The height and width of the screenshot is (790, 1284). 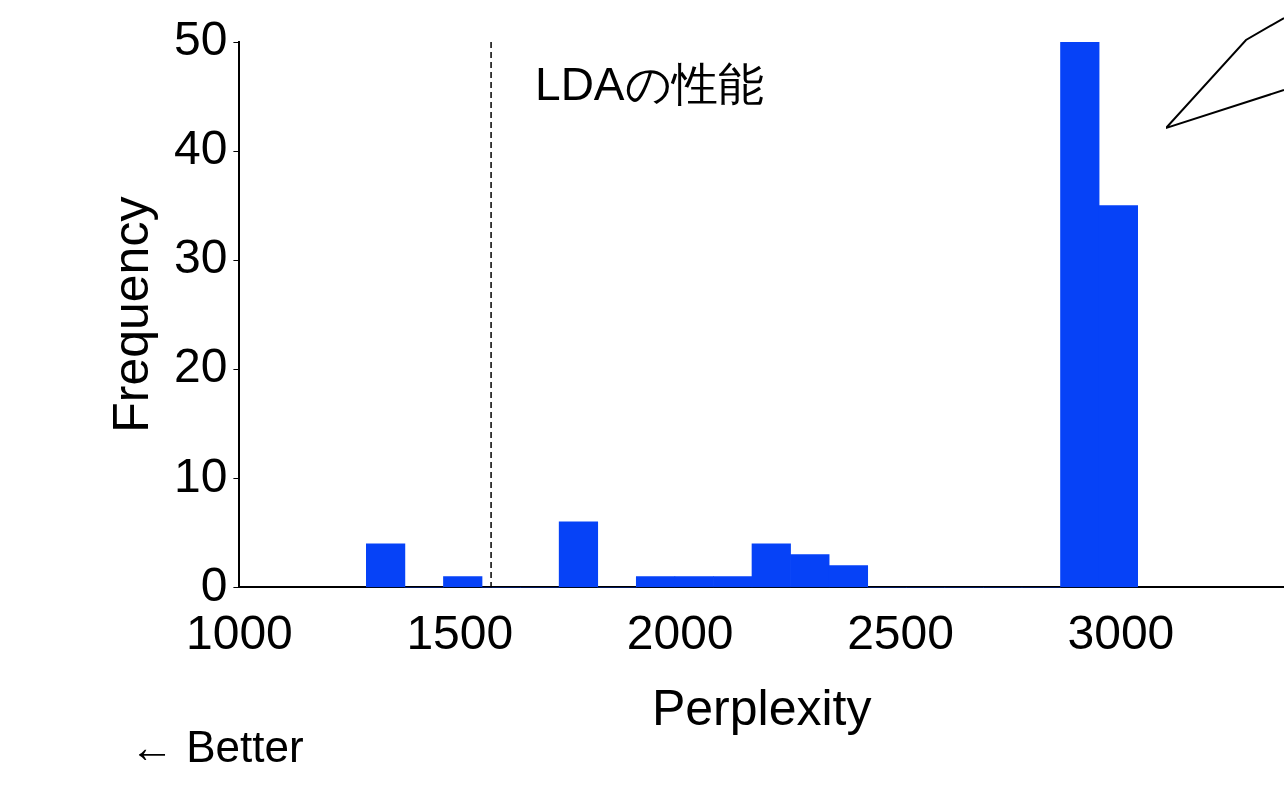 What do you see at coordinates (1121, 633) in the screenshot?
I see `x-tick-label: 3000` at bounding box center [1121, 633].